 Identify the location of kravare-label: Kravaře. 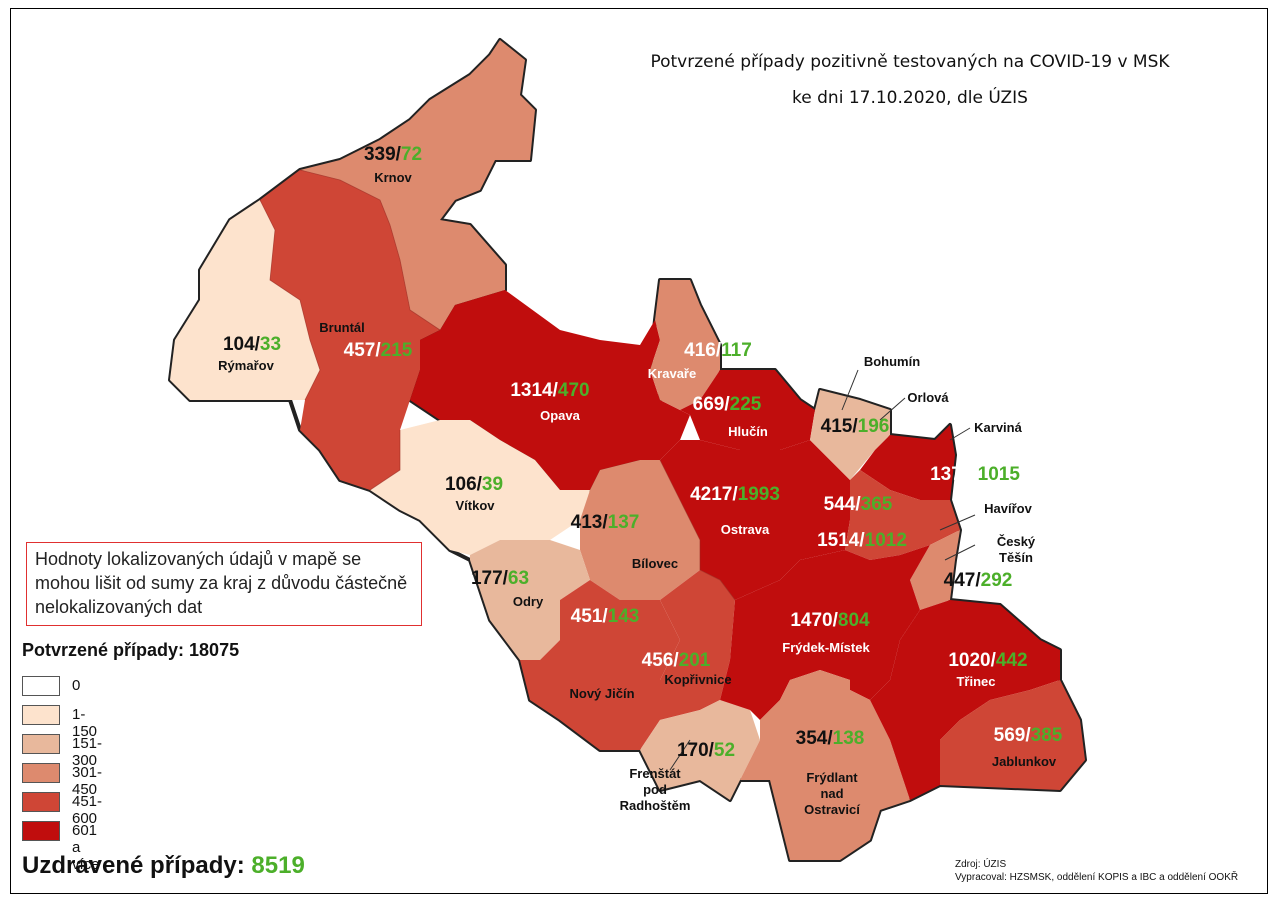
(672, 373).